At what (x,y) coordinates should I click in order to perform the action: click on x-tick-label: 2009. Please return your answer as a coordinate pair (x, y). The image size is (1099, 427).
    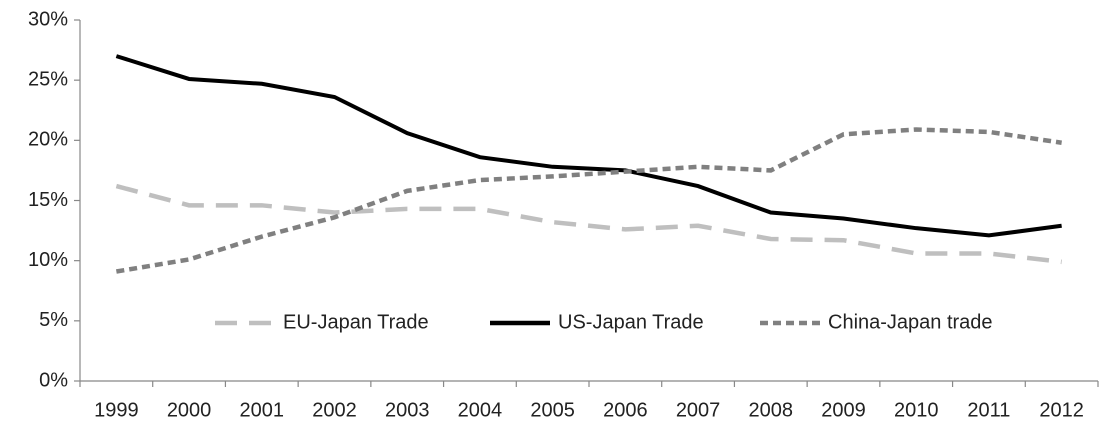
    Looking at the image, I should click on (843, 410).